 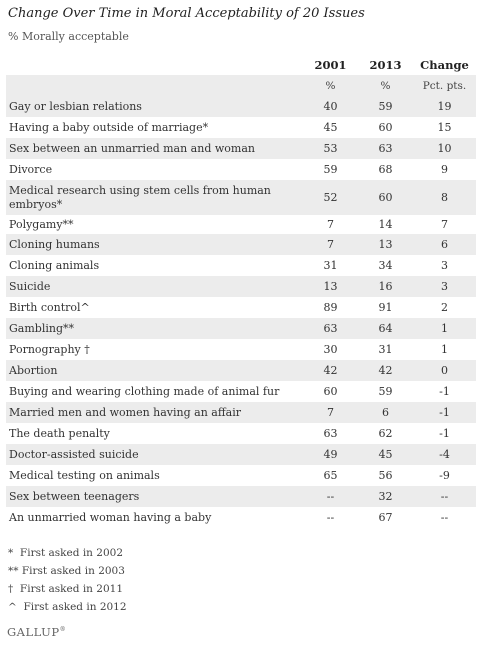 I want to click on header-row: 2001 2013 Change, so click(x=241, y=65).